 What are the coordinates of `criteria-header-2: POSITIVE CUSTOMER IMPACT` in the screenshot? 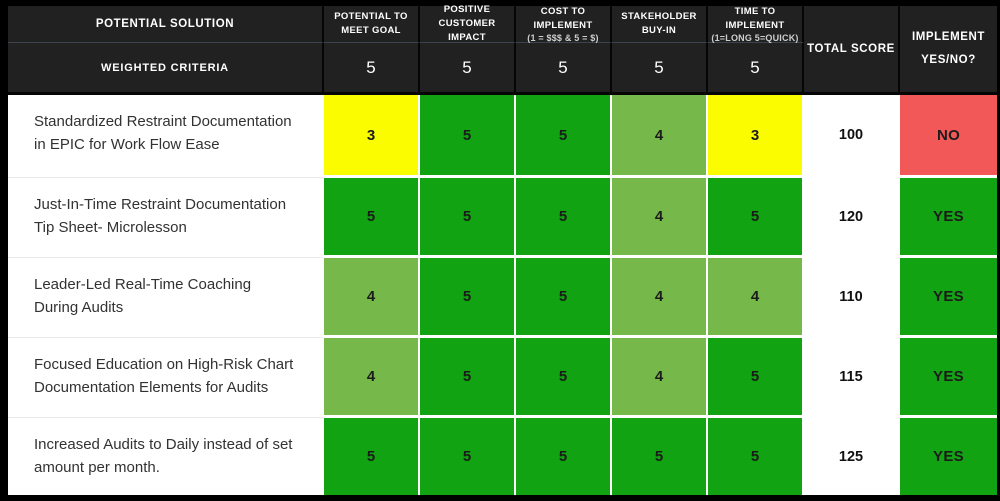 It's located at (468, 23).